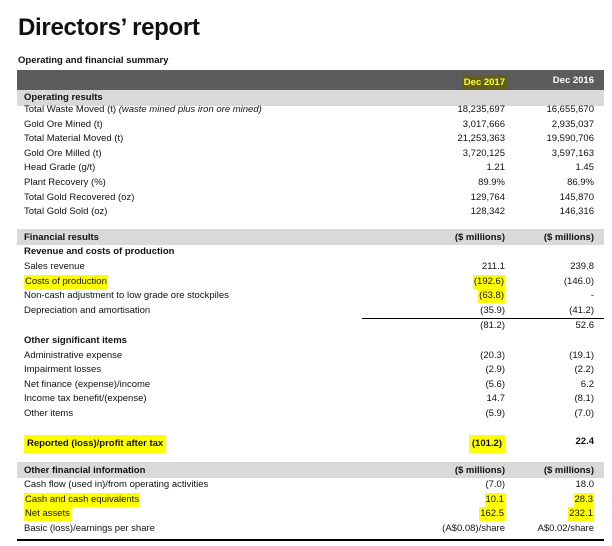 The height and width of the screenshot is (546, 612). Describe the element at coordinates (584, 369) in the screenshot. I see `value-2016: (2.2)` at that location.